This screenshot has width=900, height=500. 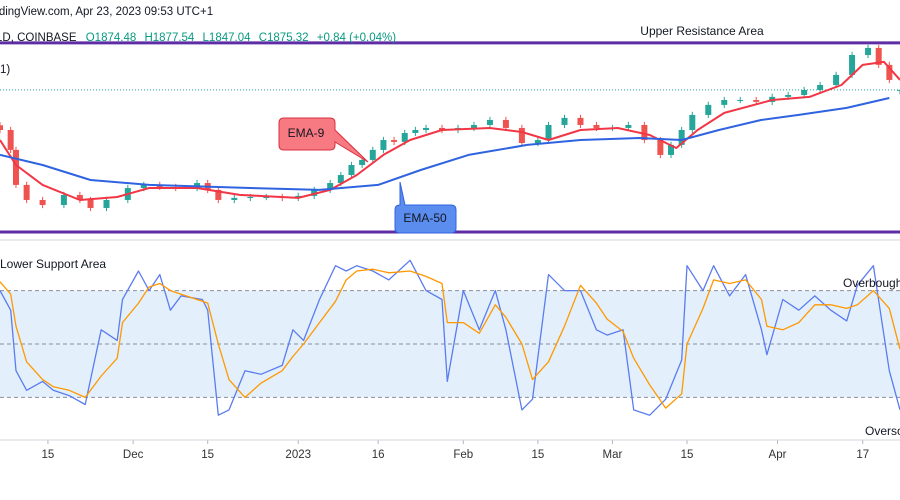 I want to click on x-tick-label: 16, so click(x=378, y=455).